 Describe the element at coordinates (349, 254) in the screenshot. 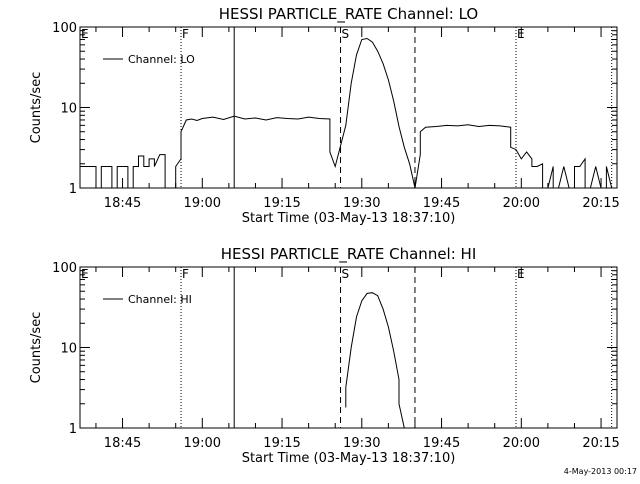

I see `chart-title: HESSI PARTICLE_RATE Channel: HI` at that location.